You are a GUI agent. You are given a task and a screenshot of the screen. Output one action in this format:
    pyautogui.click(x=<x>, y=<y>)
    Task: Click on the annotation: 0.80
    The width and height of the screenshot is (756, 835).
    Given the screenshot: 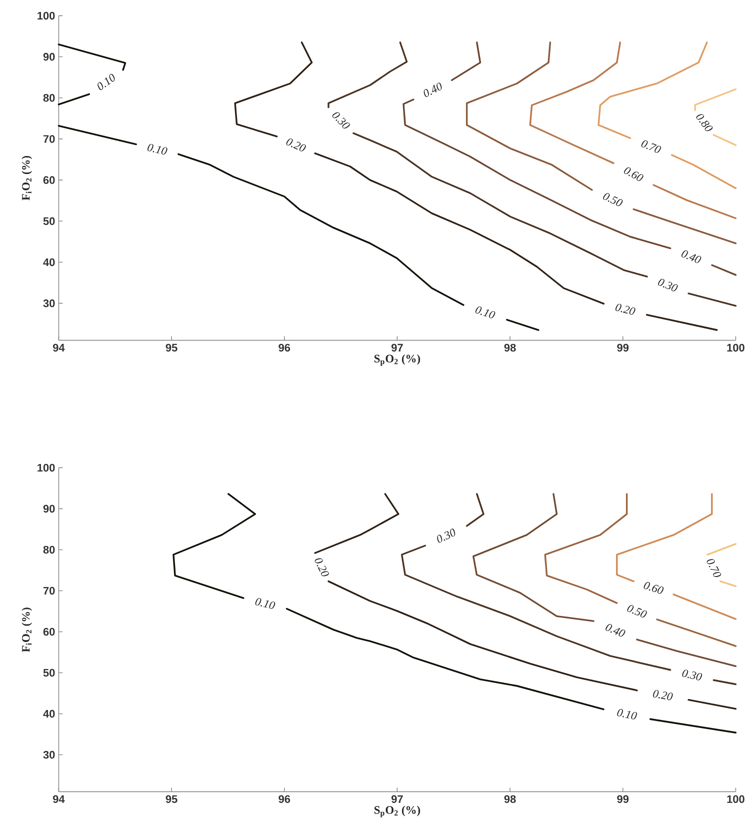 What is the action you would take?
    pyautogui.click(x=704, y=123)
    